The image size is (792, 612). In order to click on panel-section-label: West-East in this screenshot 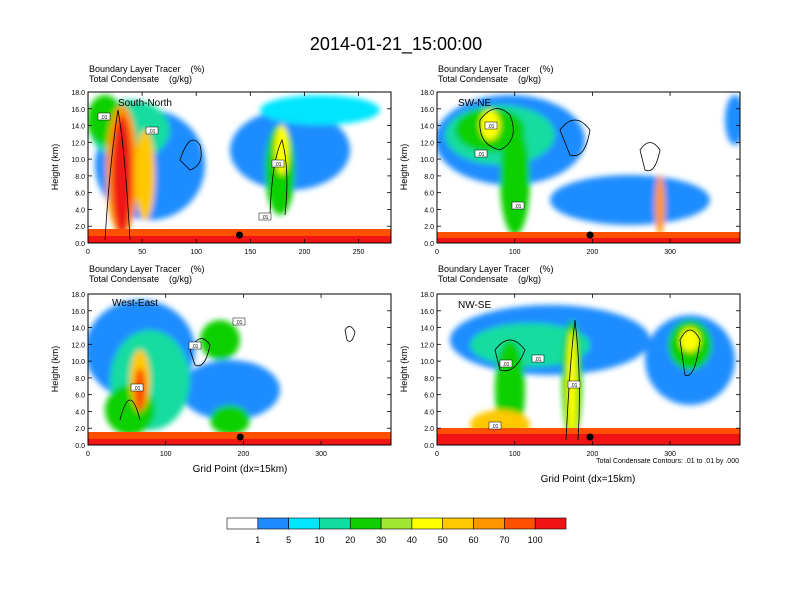, I will do `click(135, 303)`.